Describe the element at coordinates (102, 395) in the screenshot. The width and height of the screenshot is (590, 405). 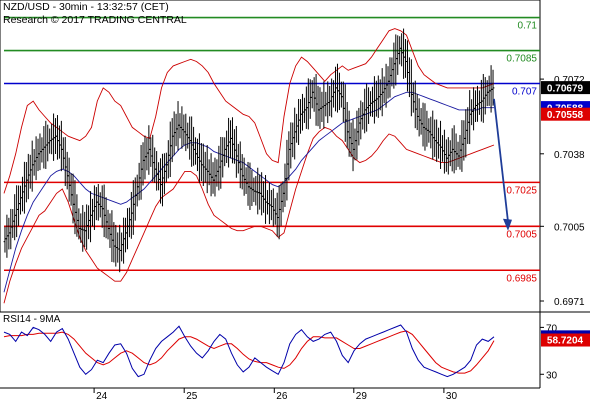
I see `x-tick-label: 24` at that location.